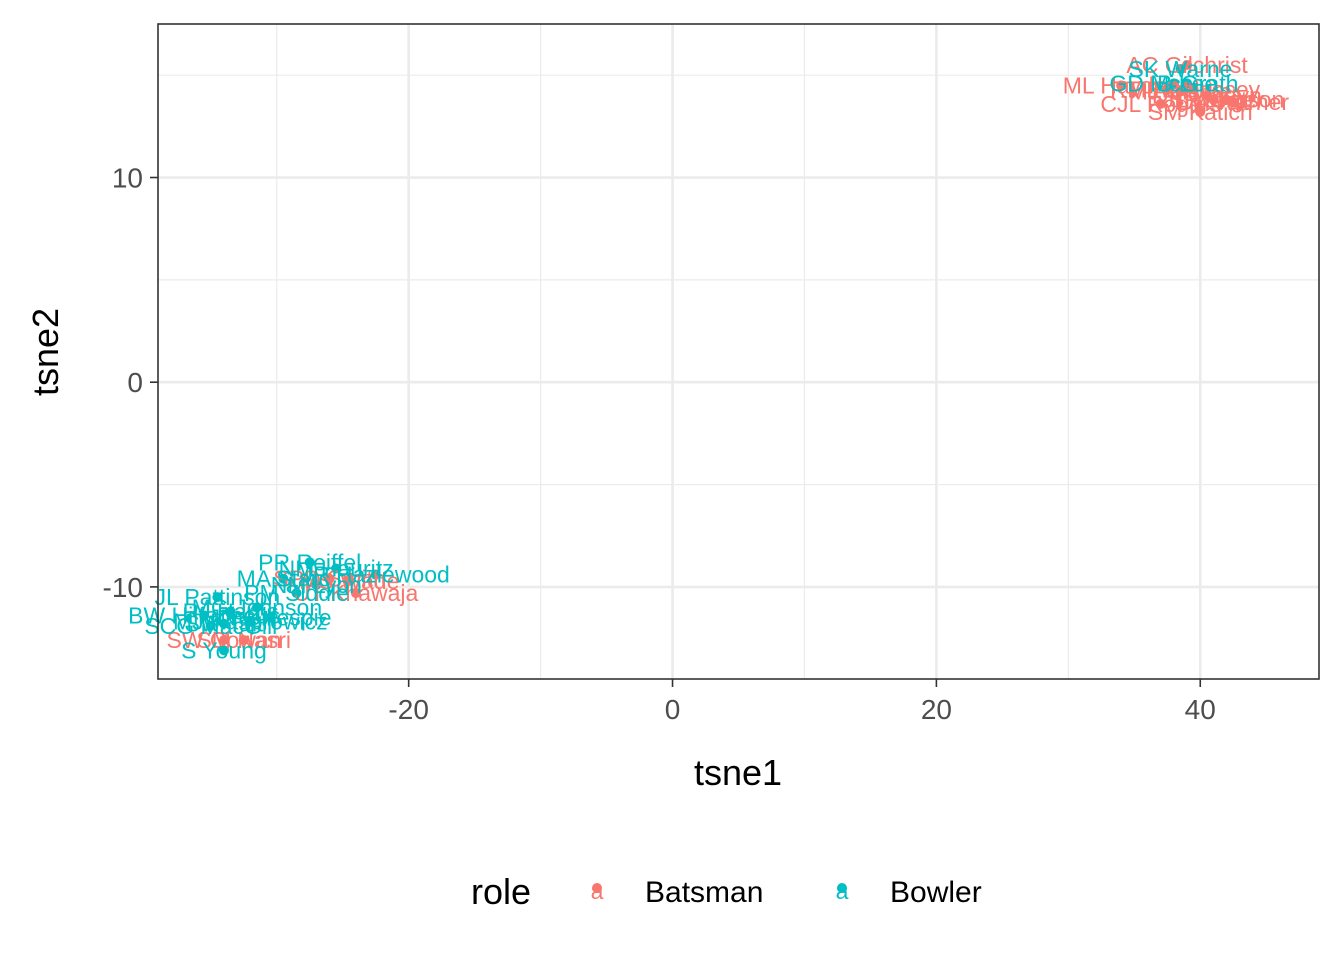  I want to click on point-label: MJ Kasprowicz, so click(250, 622).